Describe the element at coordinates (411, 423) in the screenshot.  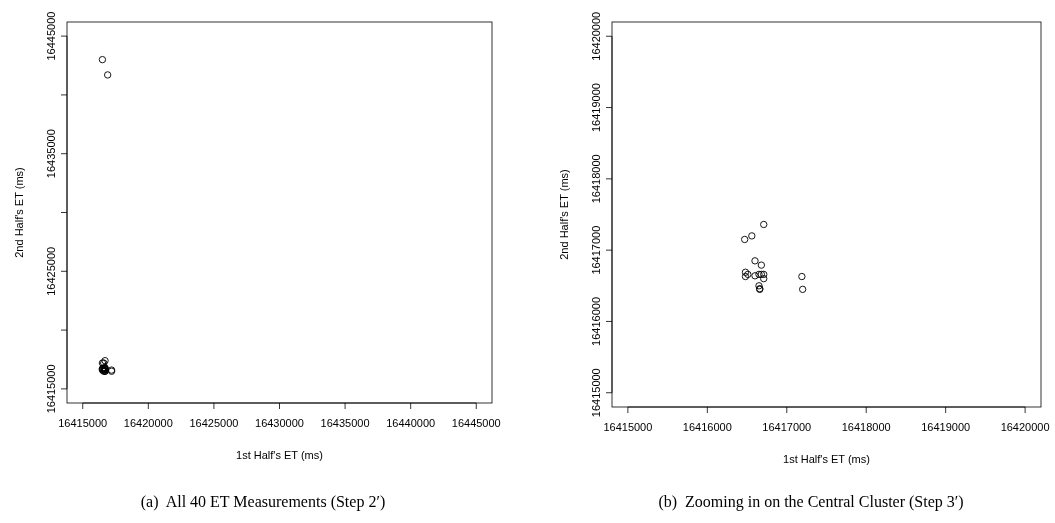
I see `x-tick-label: 16440000` at that location.